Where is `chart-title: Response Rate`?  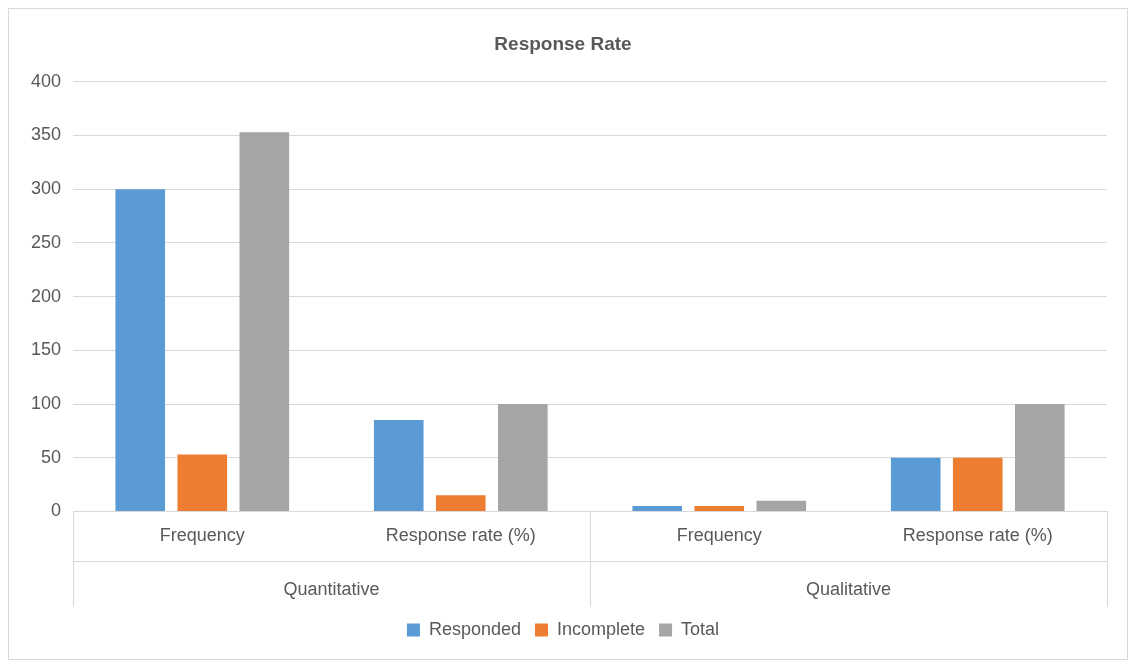
chart-title: Response Rate is located at coordinates (563, 43).